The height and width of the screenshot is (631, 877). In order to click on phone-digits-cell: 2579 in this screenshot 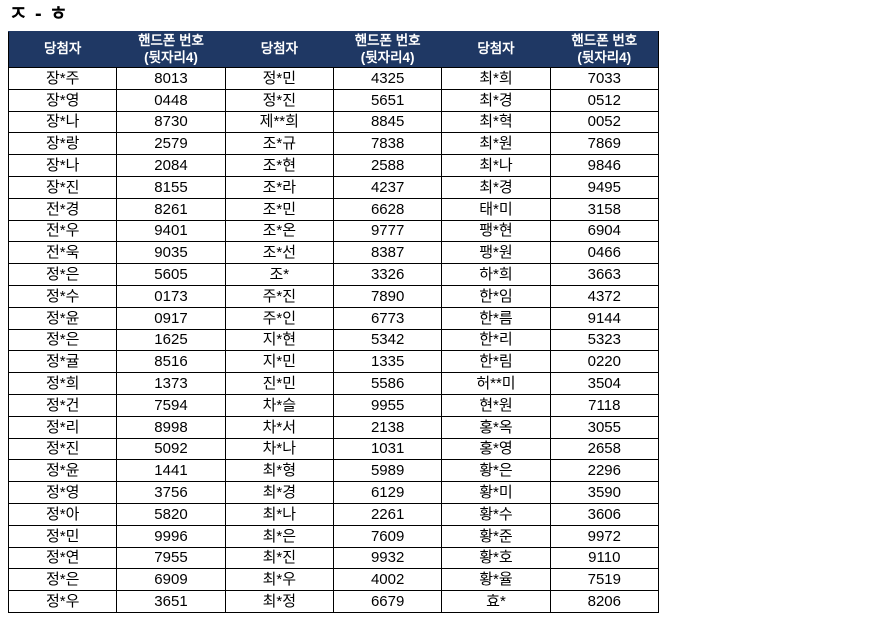, I will do `click(171, 144)`.